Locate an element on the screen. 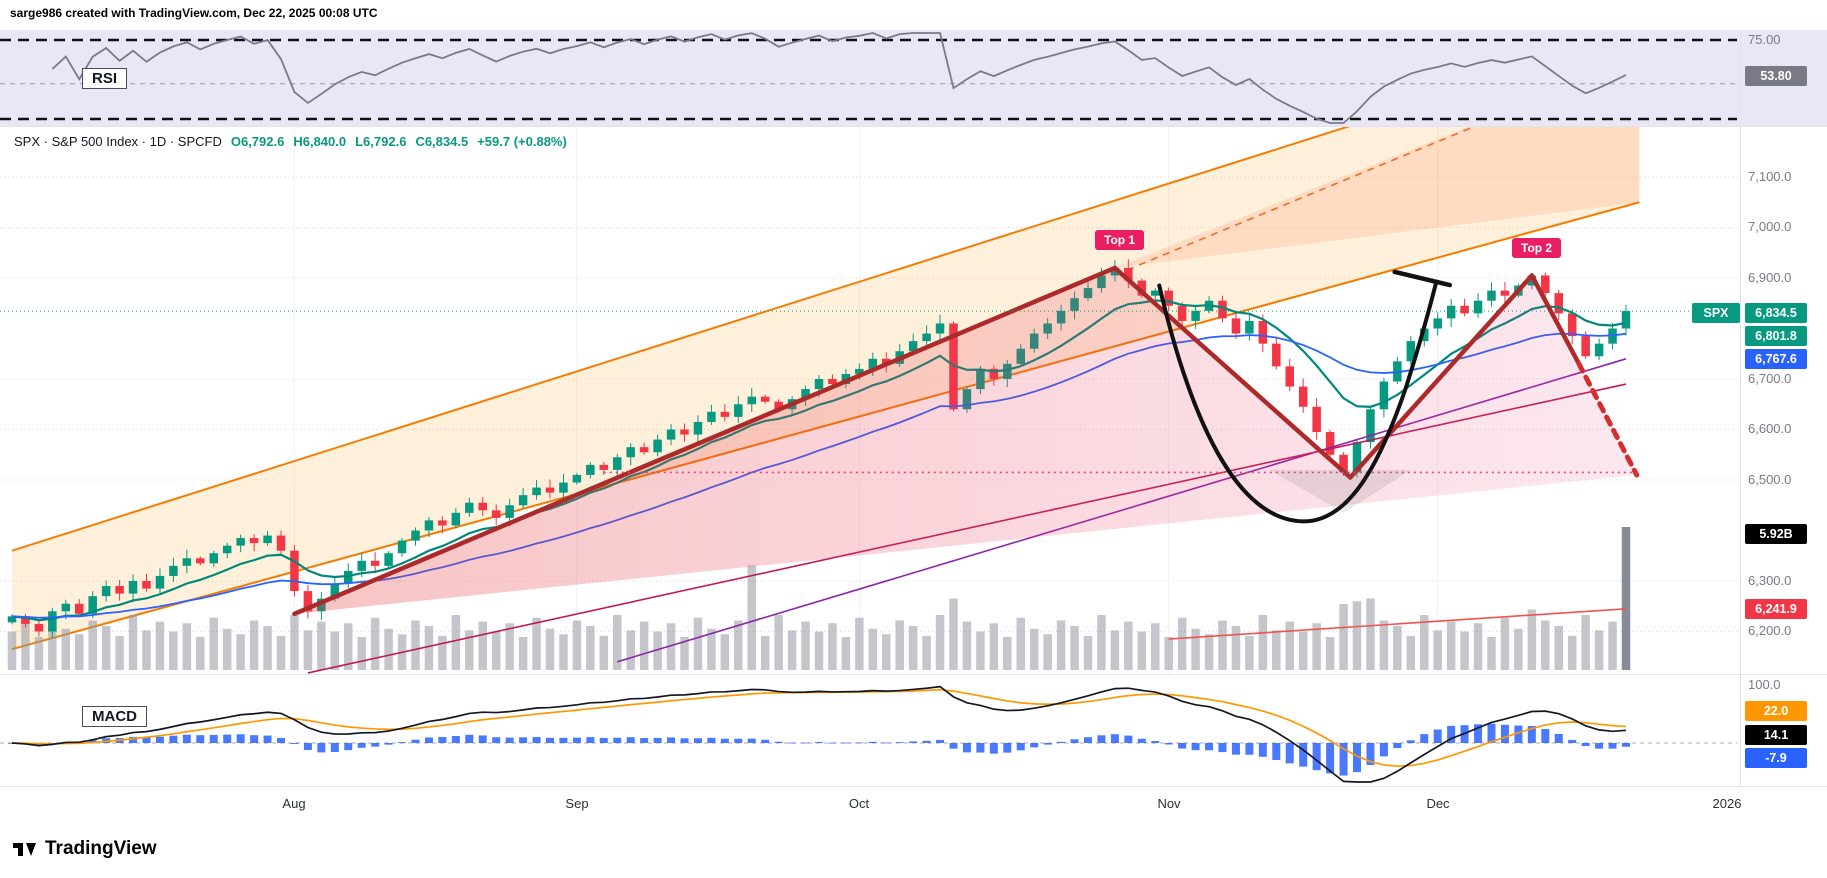 The height and width of the screenshot is (878, 1827). top1-annotation-badge: Top 1 is located at coordinates (1120, 240).